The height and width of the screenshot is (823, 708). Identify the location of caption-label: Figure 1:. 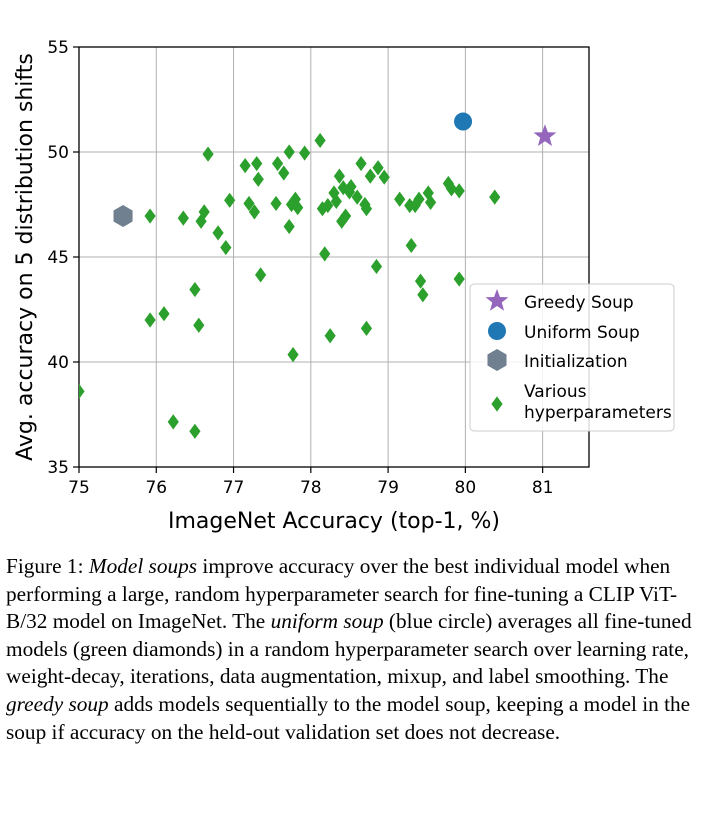
(47, 566).